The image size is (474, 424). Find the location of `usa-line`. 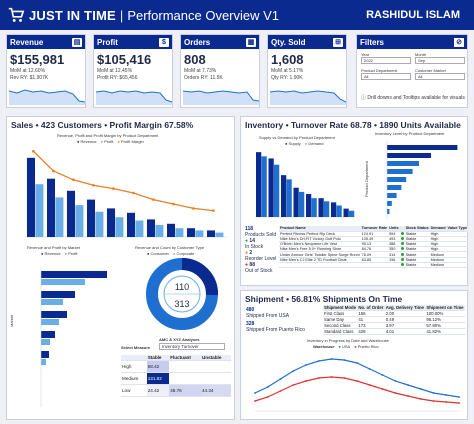

usa-line is located at coordinates (357, 378).